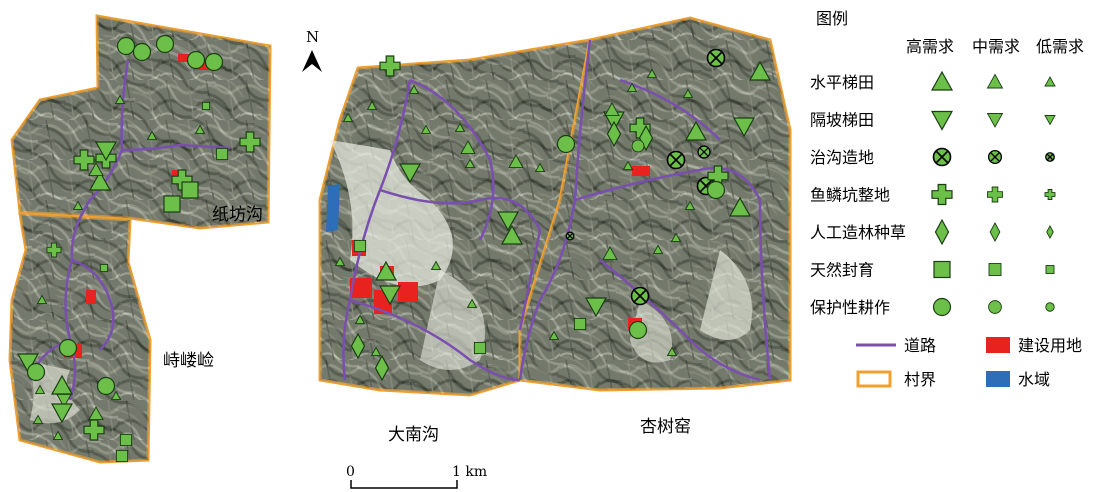 The height and width of the screenshot is (492, 1102). I want to click on legend-row: 水平梯田, so click(933, 81).